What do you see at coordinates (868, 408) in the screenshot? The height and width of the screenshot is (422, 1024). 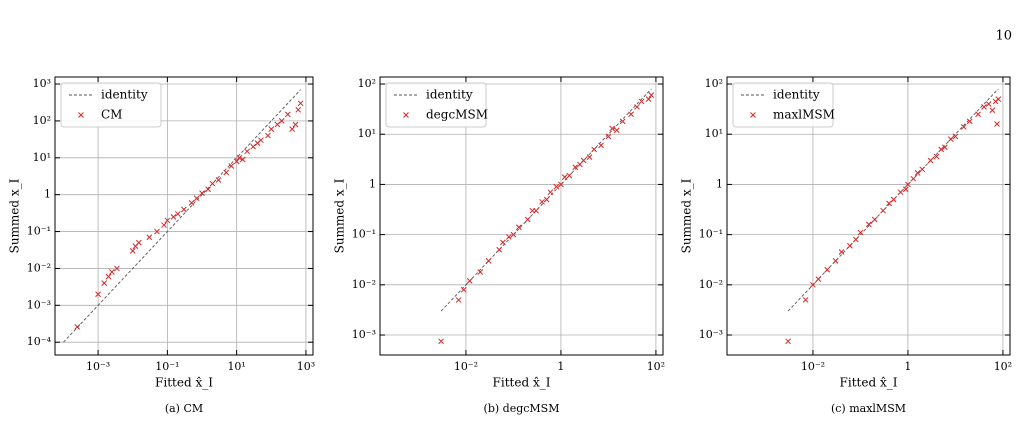 I see `caption: (c) maxlMSM` at bounding box center [868, 408].